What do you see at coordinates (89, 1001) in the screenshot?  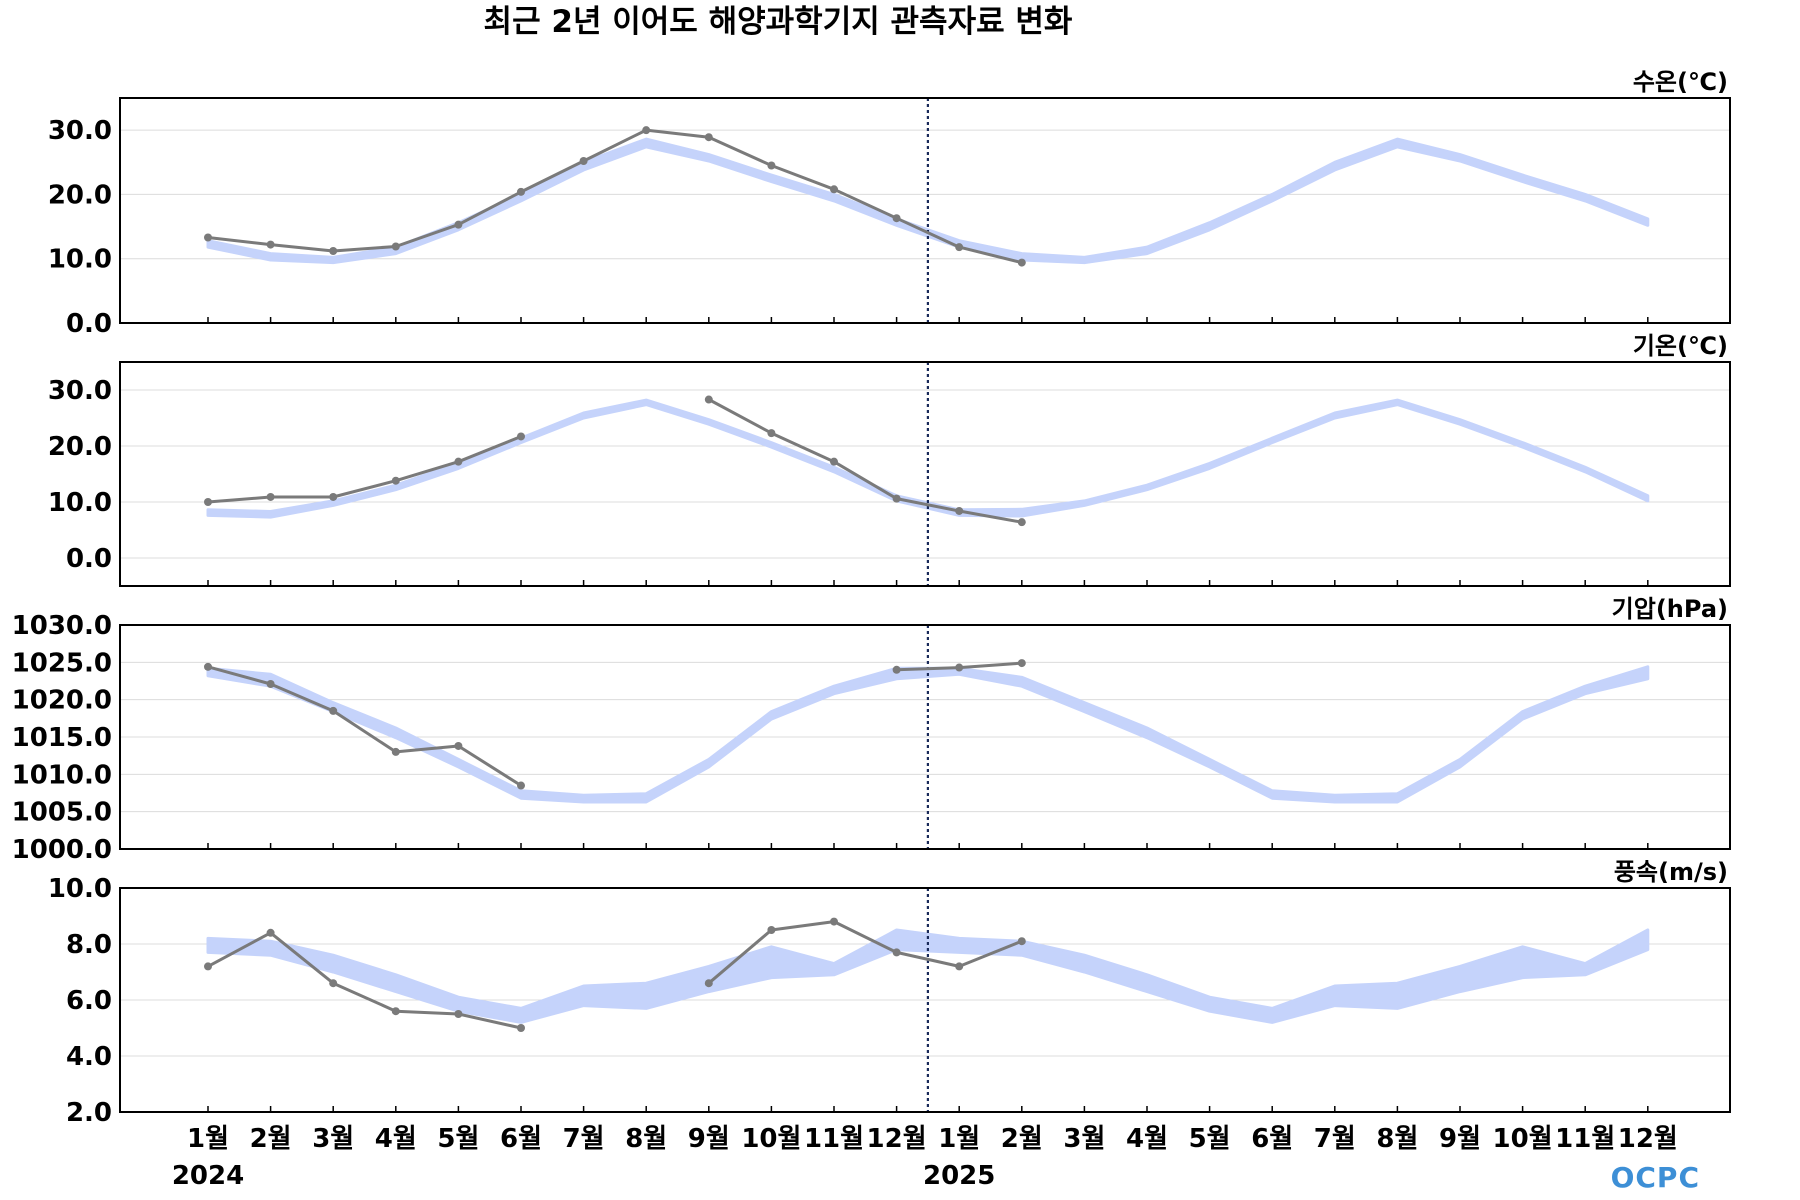 I see `y-tick-label: 6.0` at bounding box center [89, 1001].